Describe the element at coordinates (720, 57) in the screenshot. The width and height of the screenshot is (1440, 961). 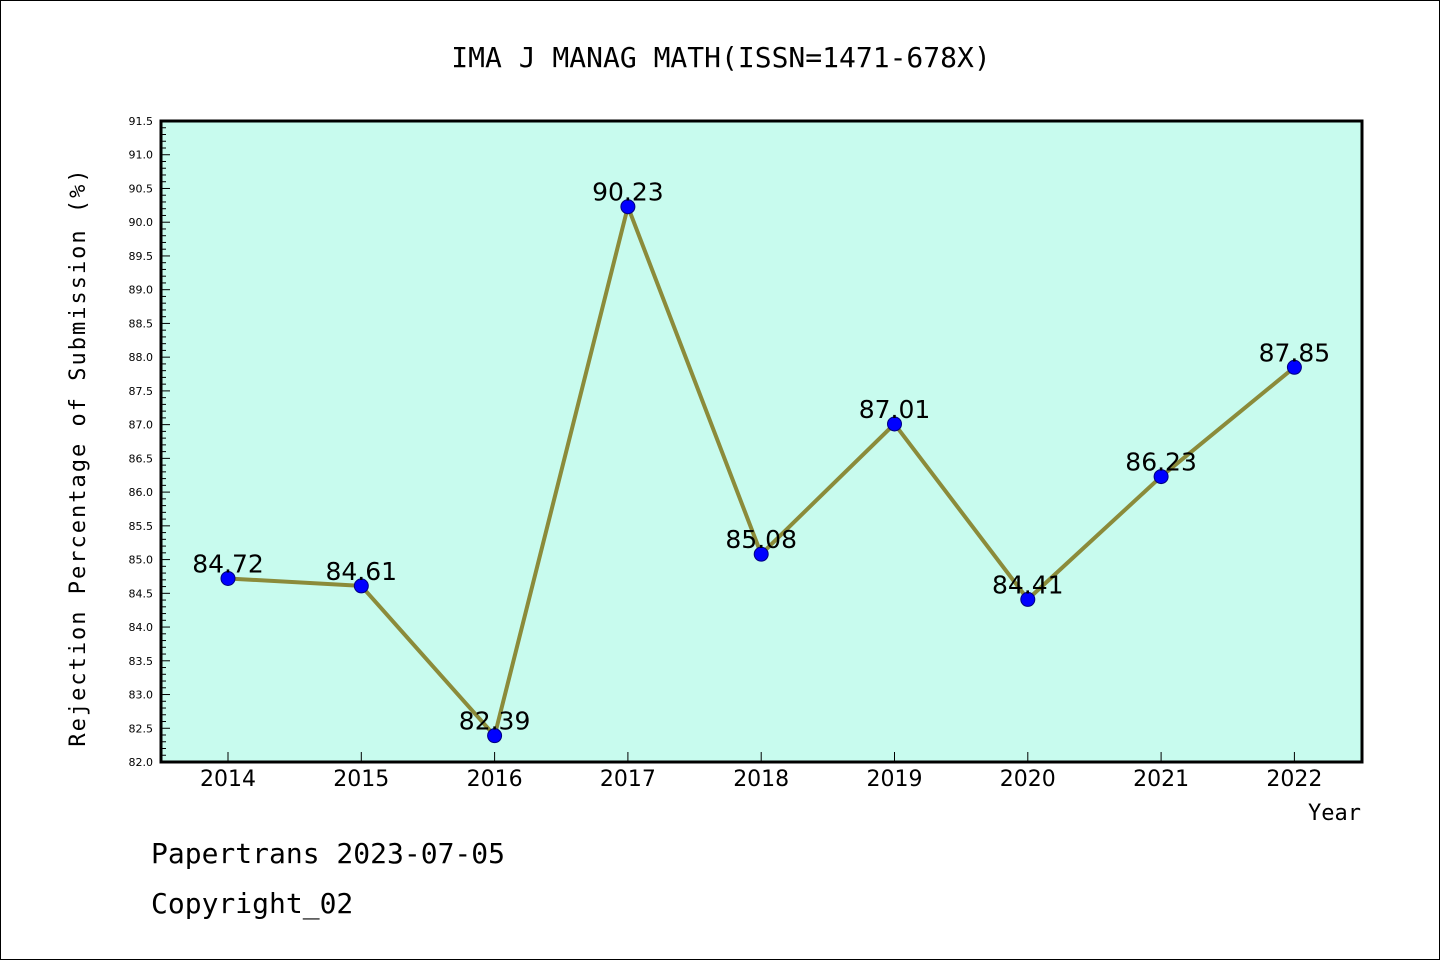
I see `chart-title: IMA J MANAG MATH(ISSN=1471-678X)` at that location.